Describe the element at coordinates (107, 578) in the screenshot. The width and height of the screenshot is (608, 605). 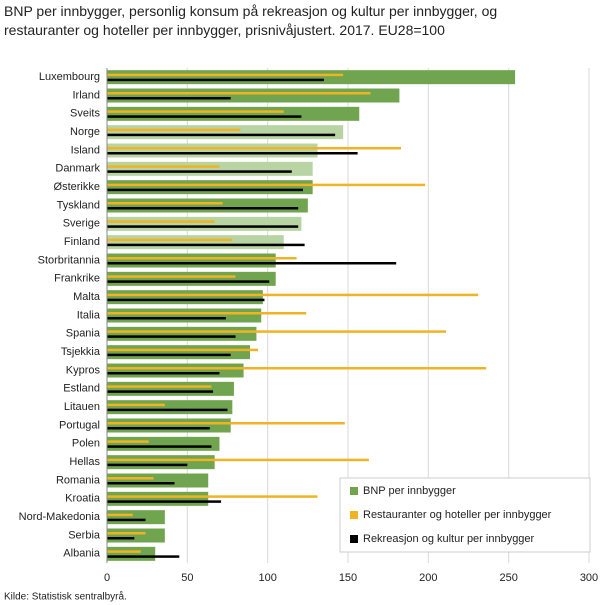
I see `x-tick-label: 0` at that location.